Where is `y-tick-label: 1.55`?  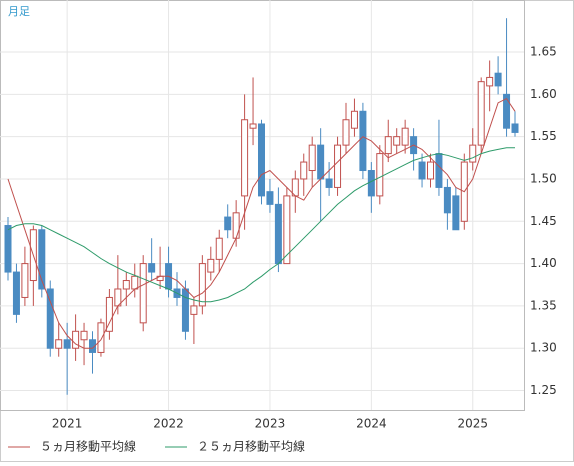 y-tick-label: 1.55 is located at coordinates (543, 136).